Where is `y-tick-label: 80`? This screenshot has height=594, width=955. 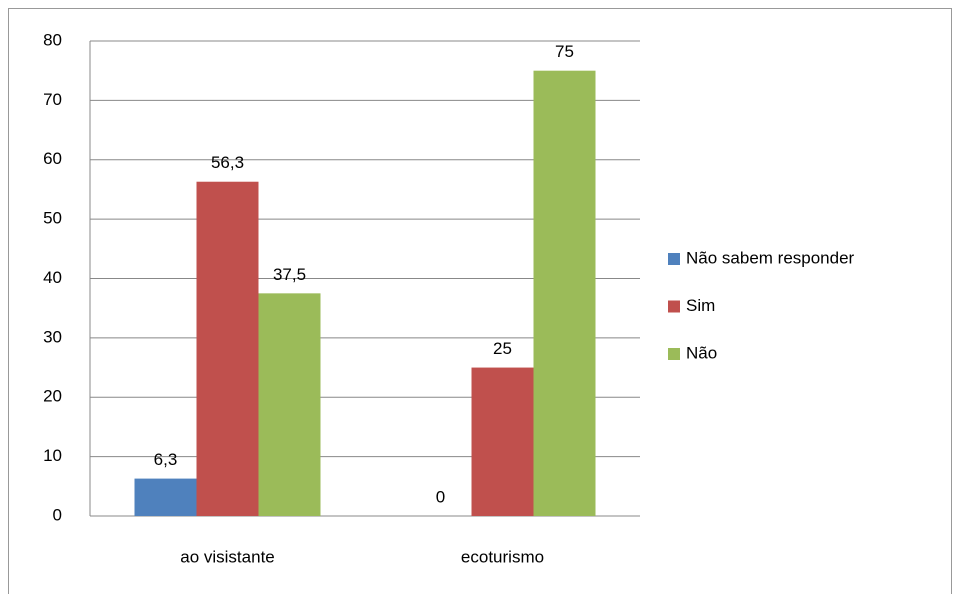
y-tick-label: 80 is located at coordinates (52, 39).